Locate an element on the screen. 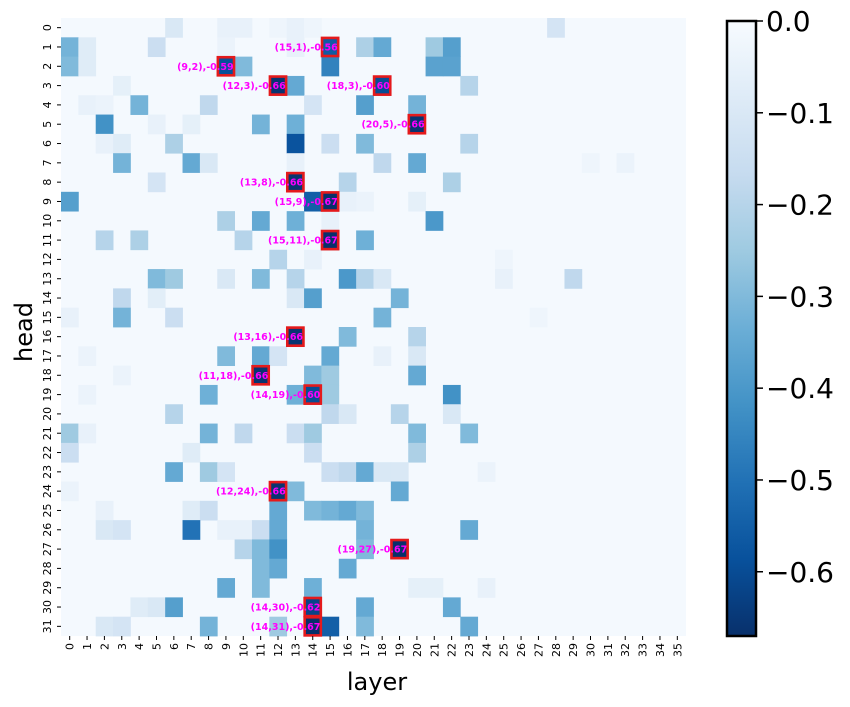  x-tick-label: 21 is located at coordinates (434, 650).